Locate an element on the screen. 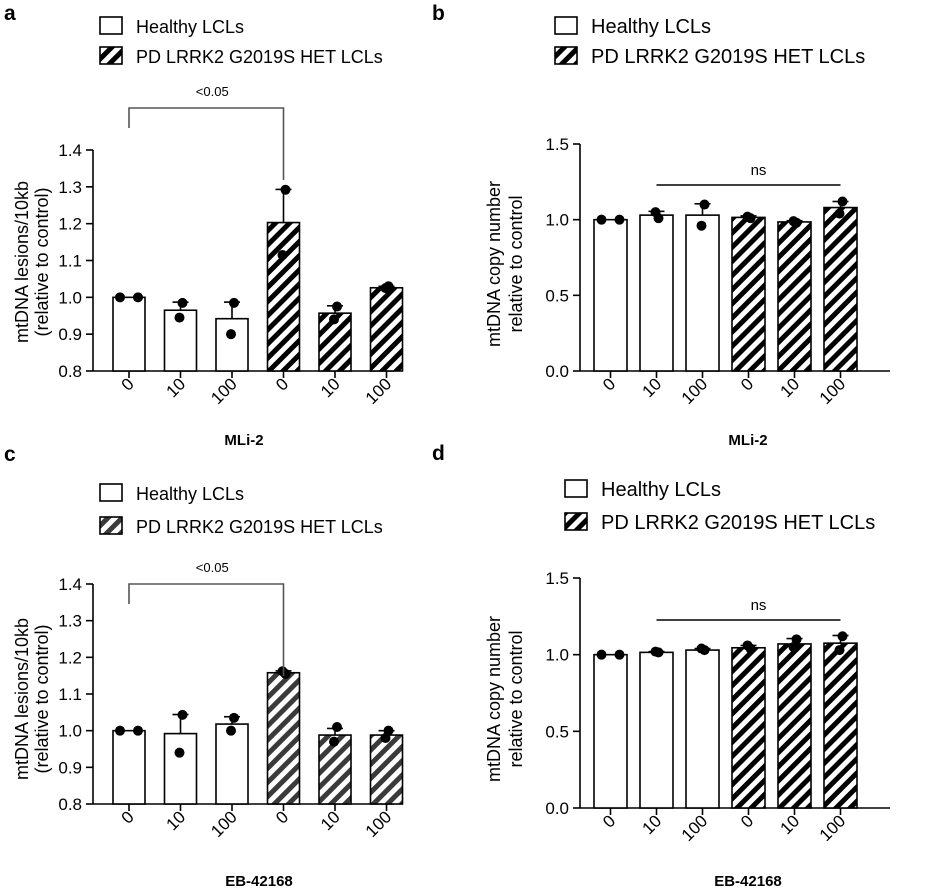 The width and height of the screenshot is (928, 892). x-axis: 0 10 100 0 10 100 is located at coordinates (735, 389).